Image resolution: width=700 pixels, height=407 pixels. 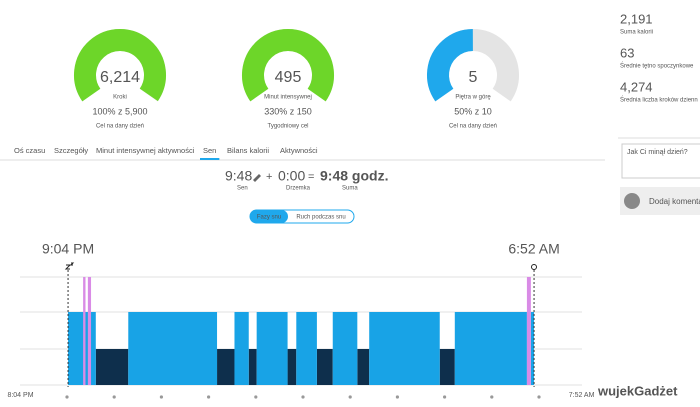 What do you see at coordinates (637, 390) in the screenshot?
I see `watermark: wujekGadżet` at bounding box center [637, 390].